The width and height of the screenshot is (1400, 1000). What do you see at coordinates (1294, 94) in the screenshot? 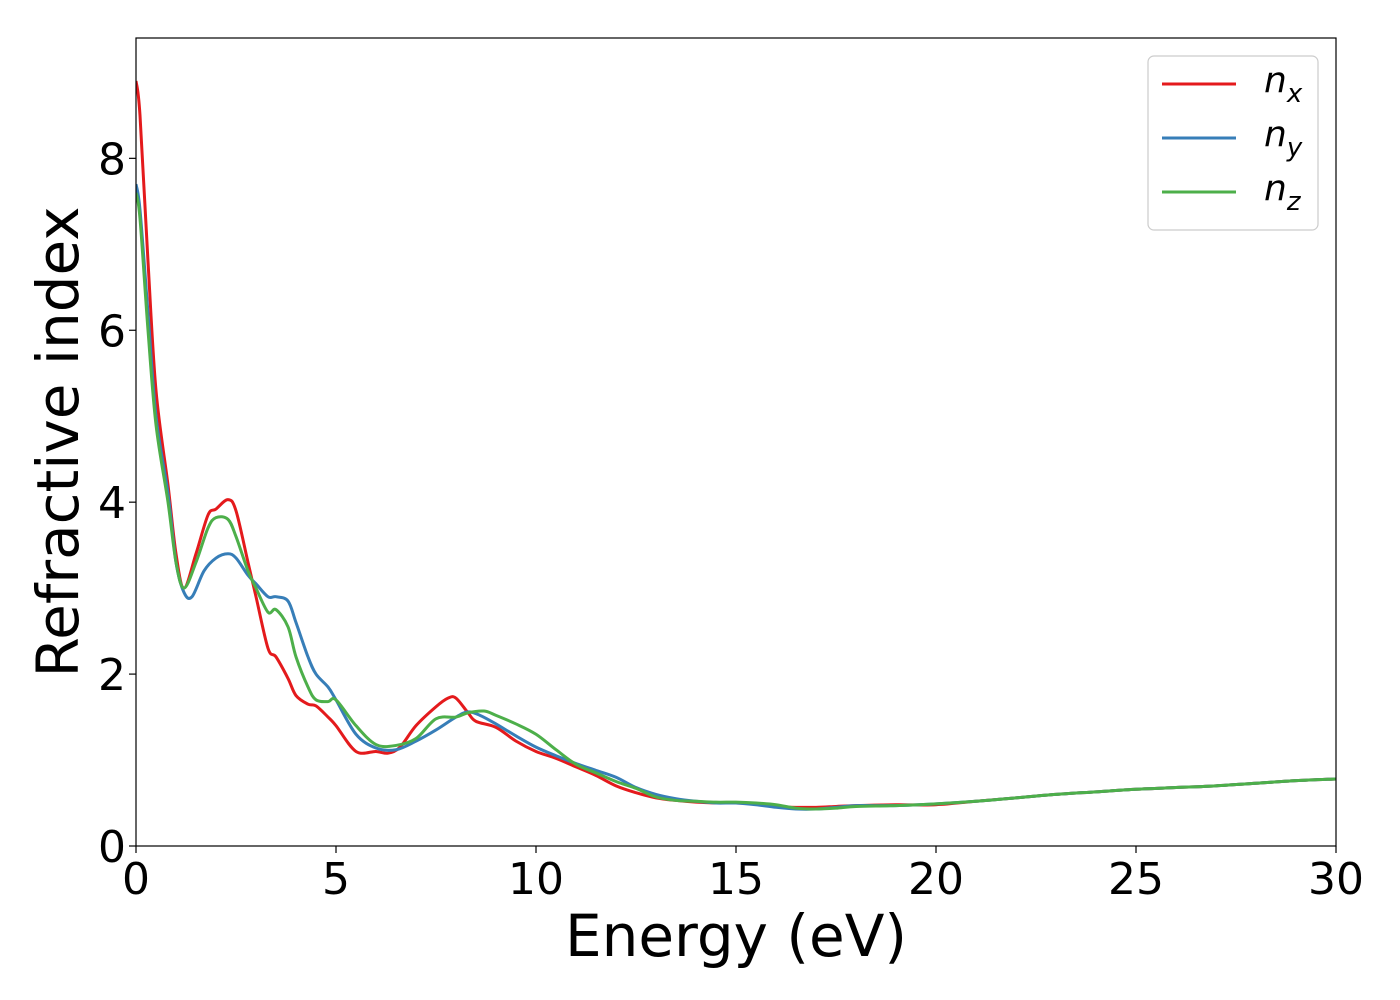
I see `legend-label-subscript: x` at bounding box center [1294, 94].